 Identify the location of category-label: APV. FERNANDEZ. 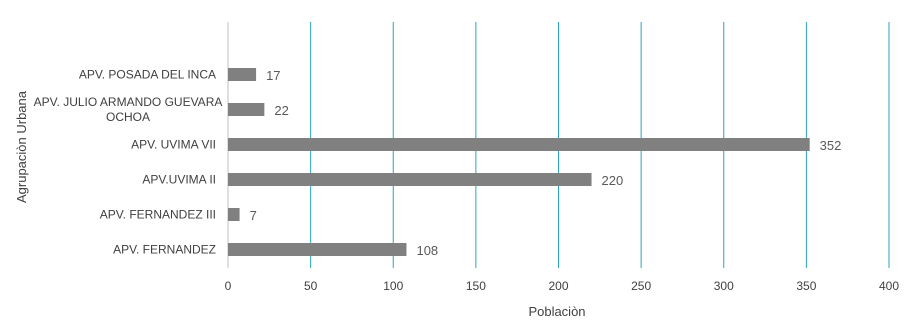
(164, 250).